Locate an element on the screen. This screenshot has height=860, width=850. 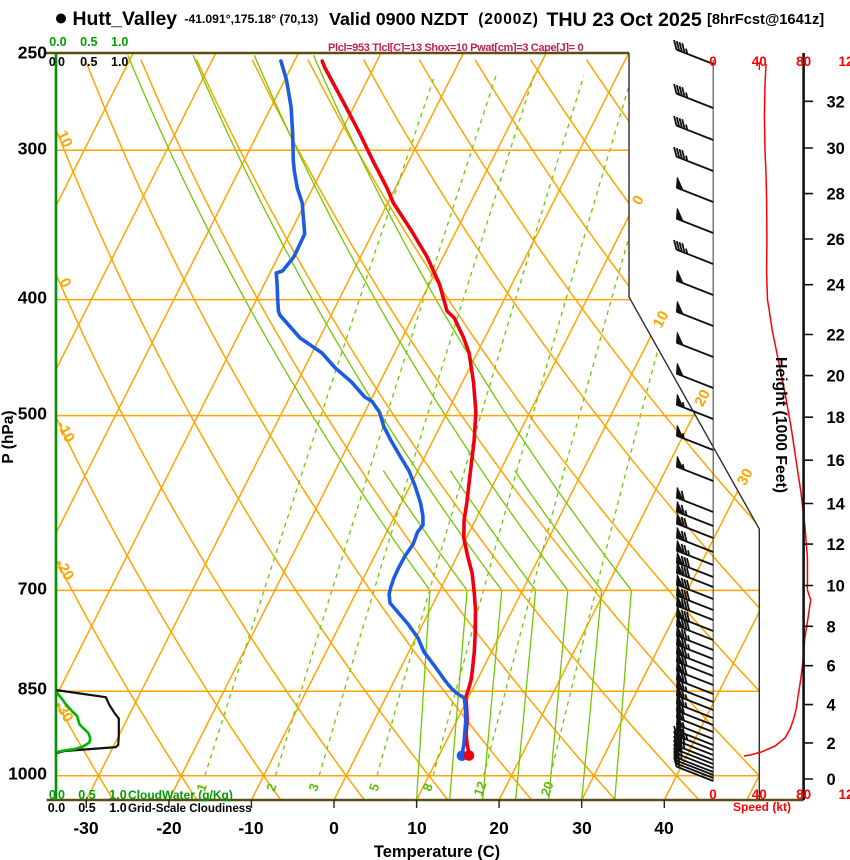
svg-text: 400 is located at coordinates (32, 298).